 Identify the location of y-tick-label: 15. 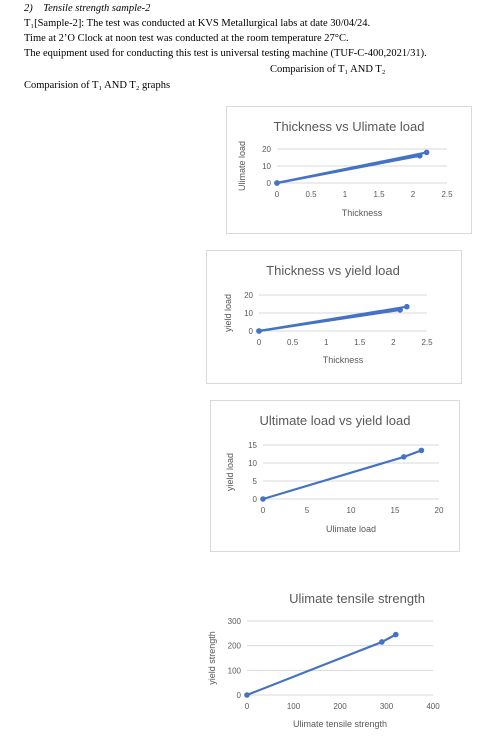
(252, 445).